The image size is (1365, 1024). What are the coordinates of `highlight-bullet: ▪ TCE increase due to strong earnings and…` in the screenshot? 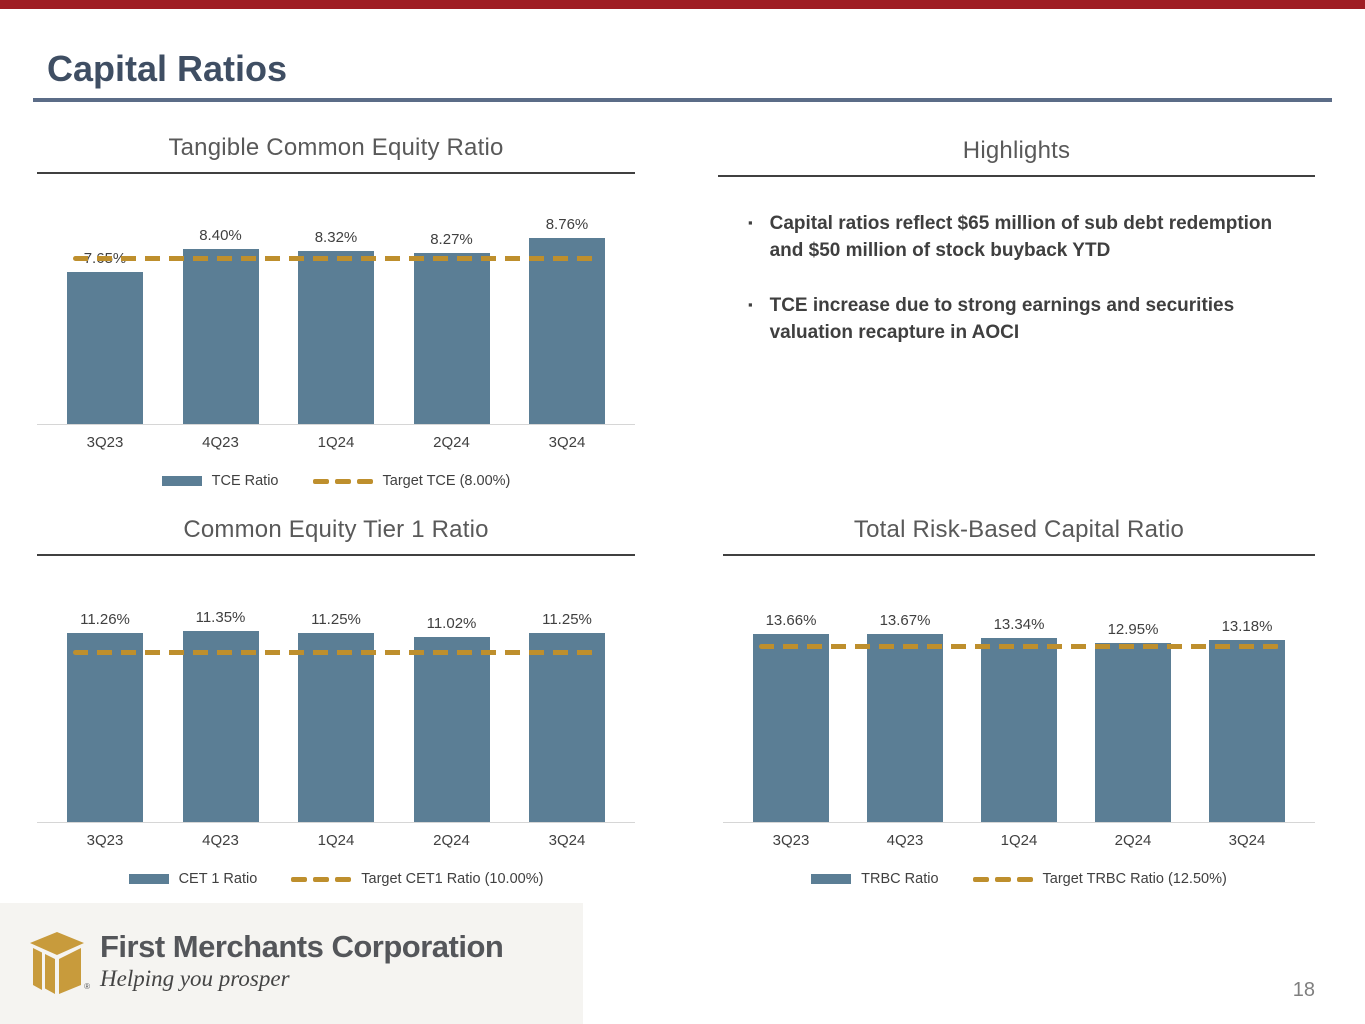 It's located at (1031, 319).